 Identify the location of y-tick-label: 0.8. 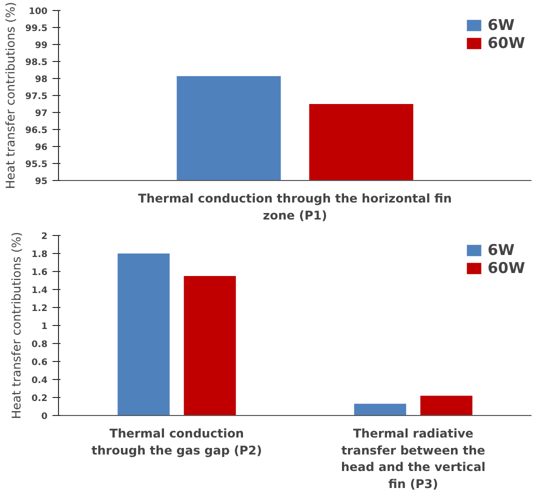
(40, 345).